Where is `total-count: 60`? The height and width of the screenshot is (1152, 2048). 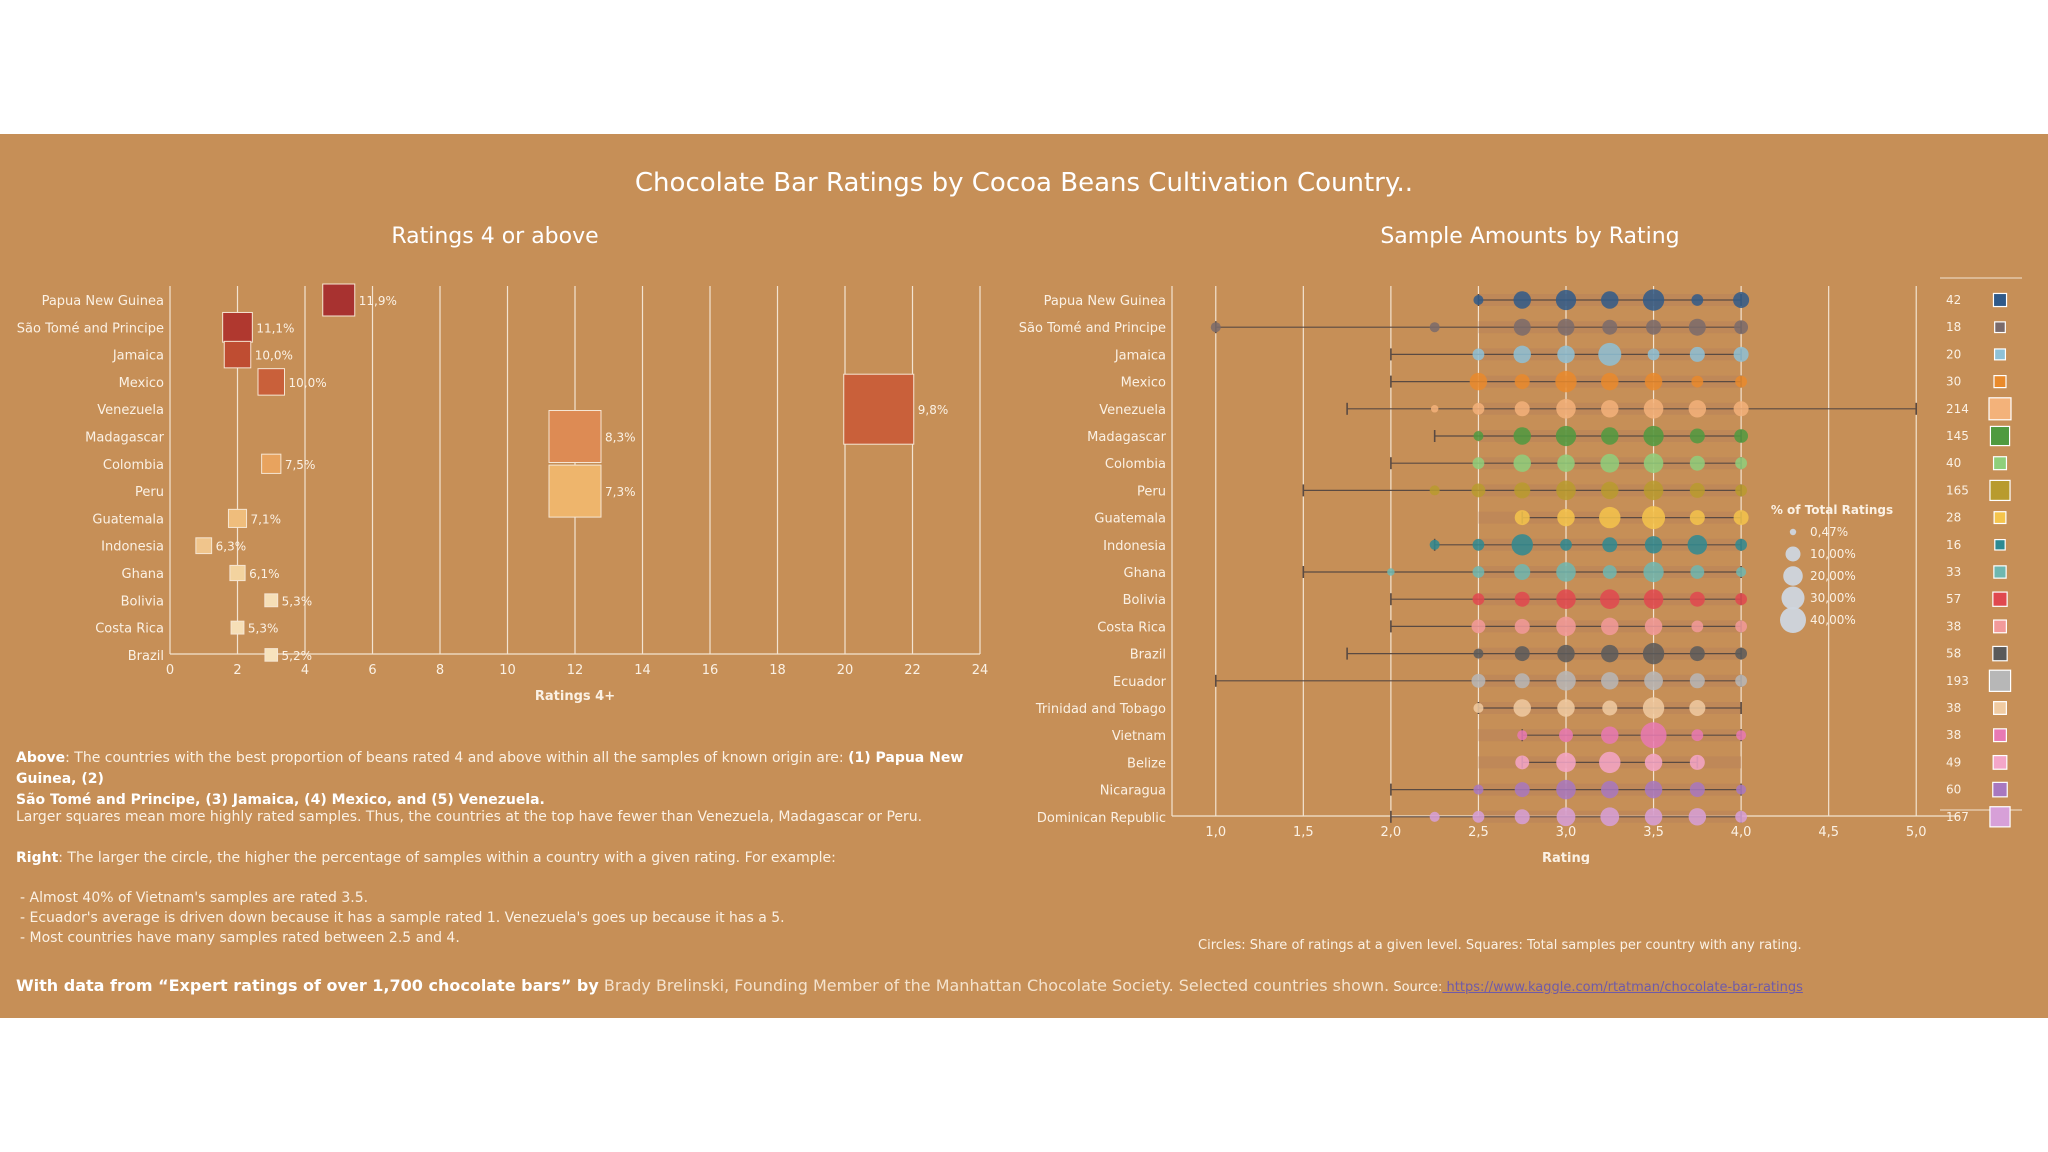 total-count: 60 is located at coordinates (1953, 790).